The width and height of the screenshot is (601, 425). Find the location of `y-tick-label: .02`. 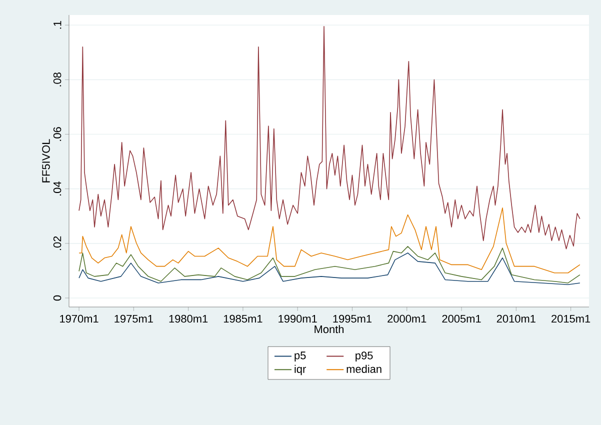

y-tick-label: .02 is located at coordinates (57, 243).